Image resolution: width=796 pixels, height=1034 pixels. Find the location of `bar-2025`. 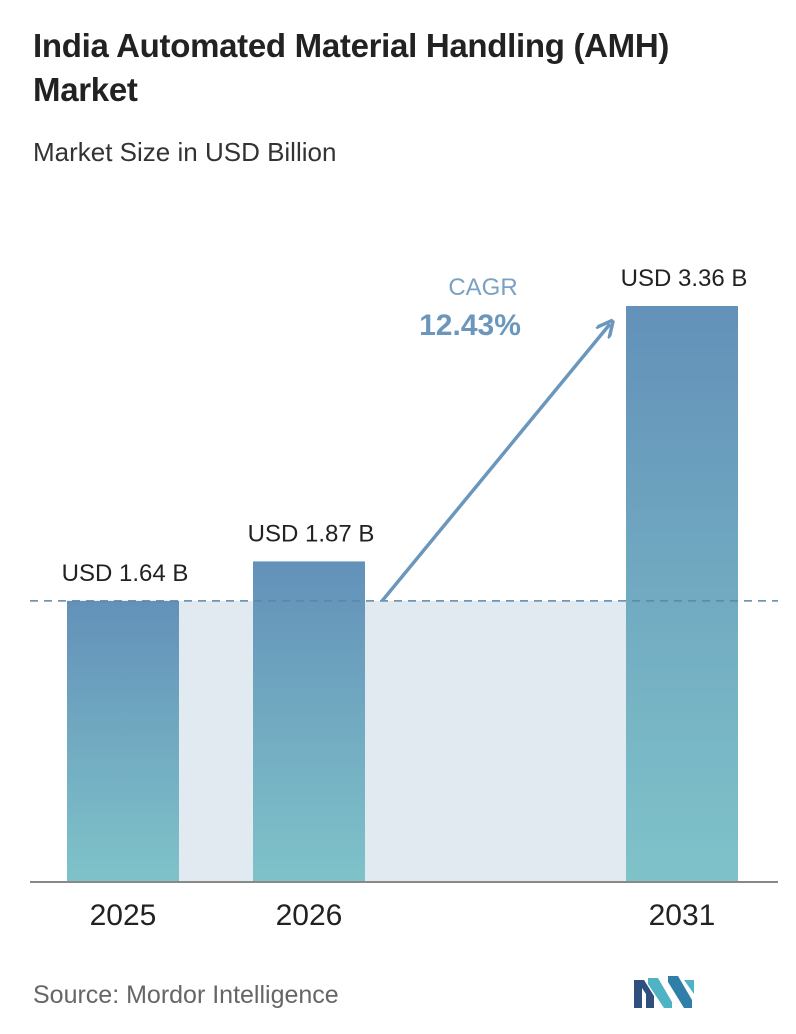

bar-2025 is located at coordinates (123, 741).